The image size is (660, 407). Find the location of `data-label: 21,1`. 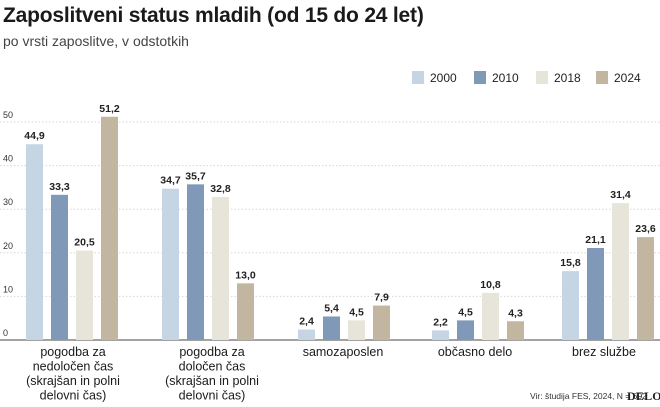

data-label: 21,1 is located at coordinates (595, 240).